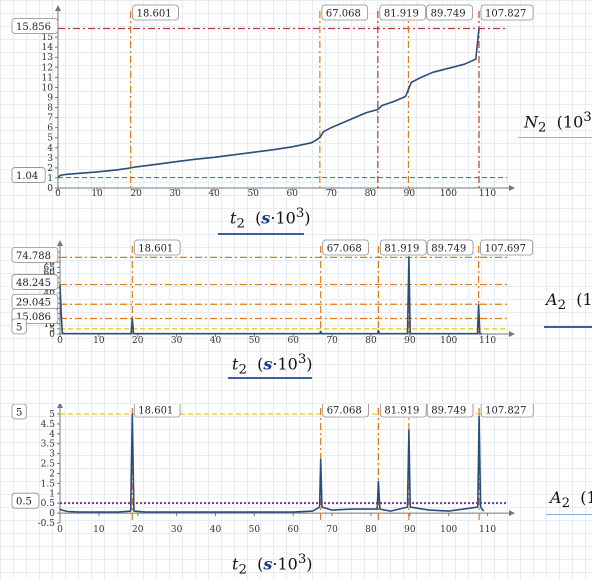 The image size is (592, 579). I want to click on y-tick-label: 0.5, so click(48, 504).